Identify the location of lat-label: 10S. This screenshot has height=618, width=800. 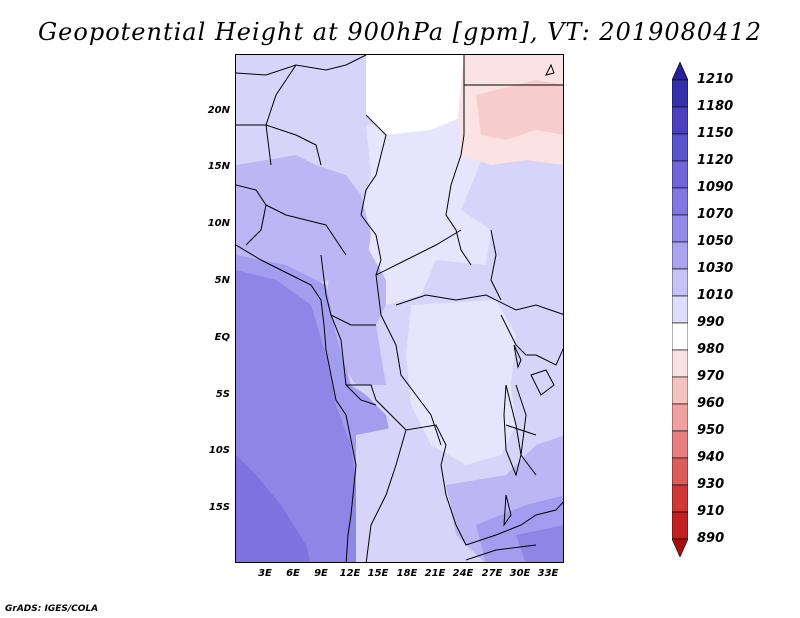
(219, 450).